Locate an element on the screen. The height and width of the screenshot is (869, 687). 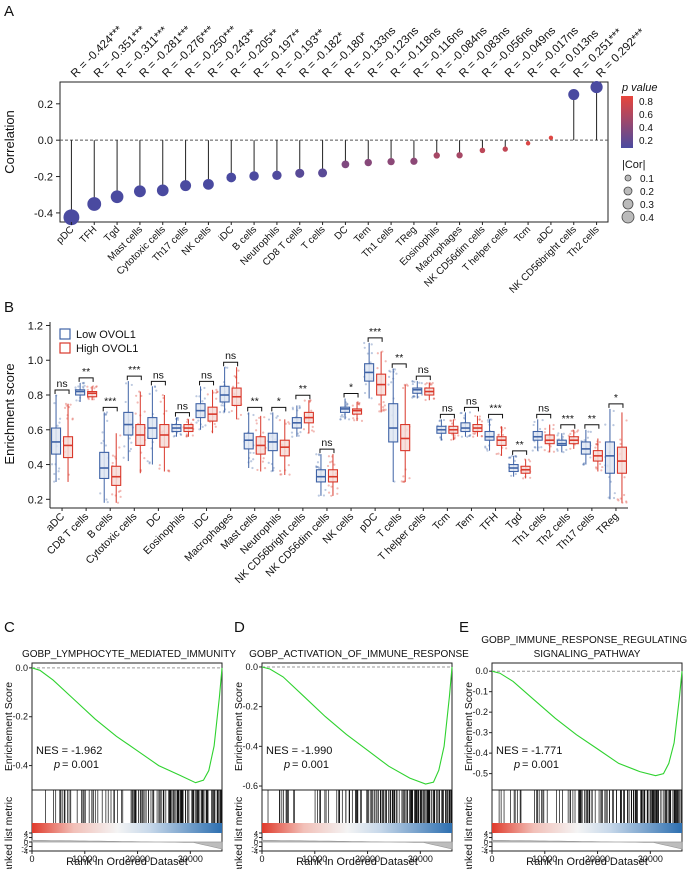
panel-a-x-label: Tcm is located at coordinates (522, 234).